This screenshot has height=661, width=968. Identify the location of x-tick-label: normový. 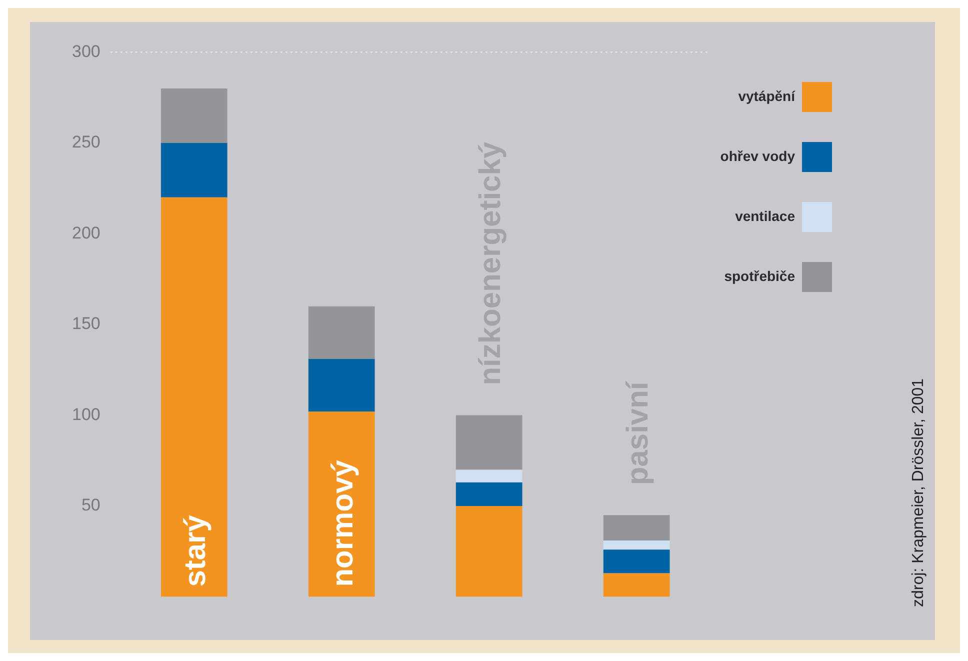
(343, 523).